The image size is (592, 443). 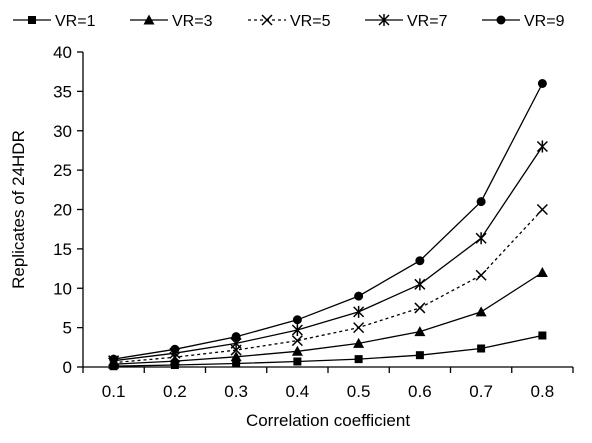 I want to click on x-tick-label: 0.8, so click(x=543, y=391).